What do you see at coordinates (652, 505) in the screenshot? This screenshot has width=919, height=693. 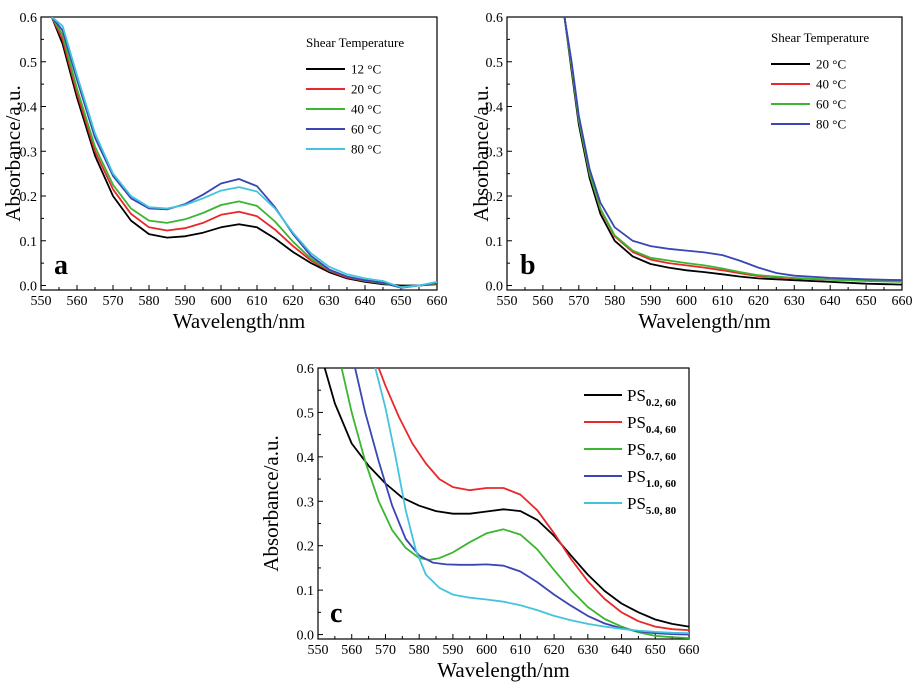 I see `legend-entry: PS5.0, 80` at bounding box center [652, 505].